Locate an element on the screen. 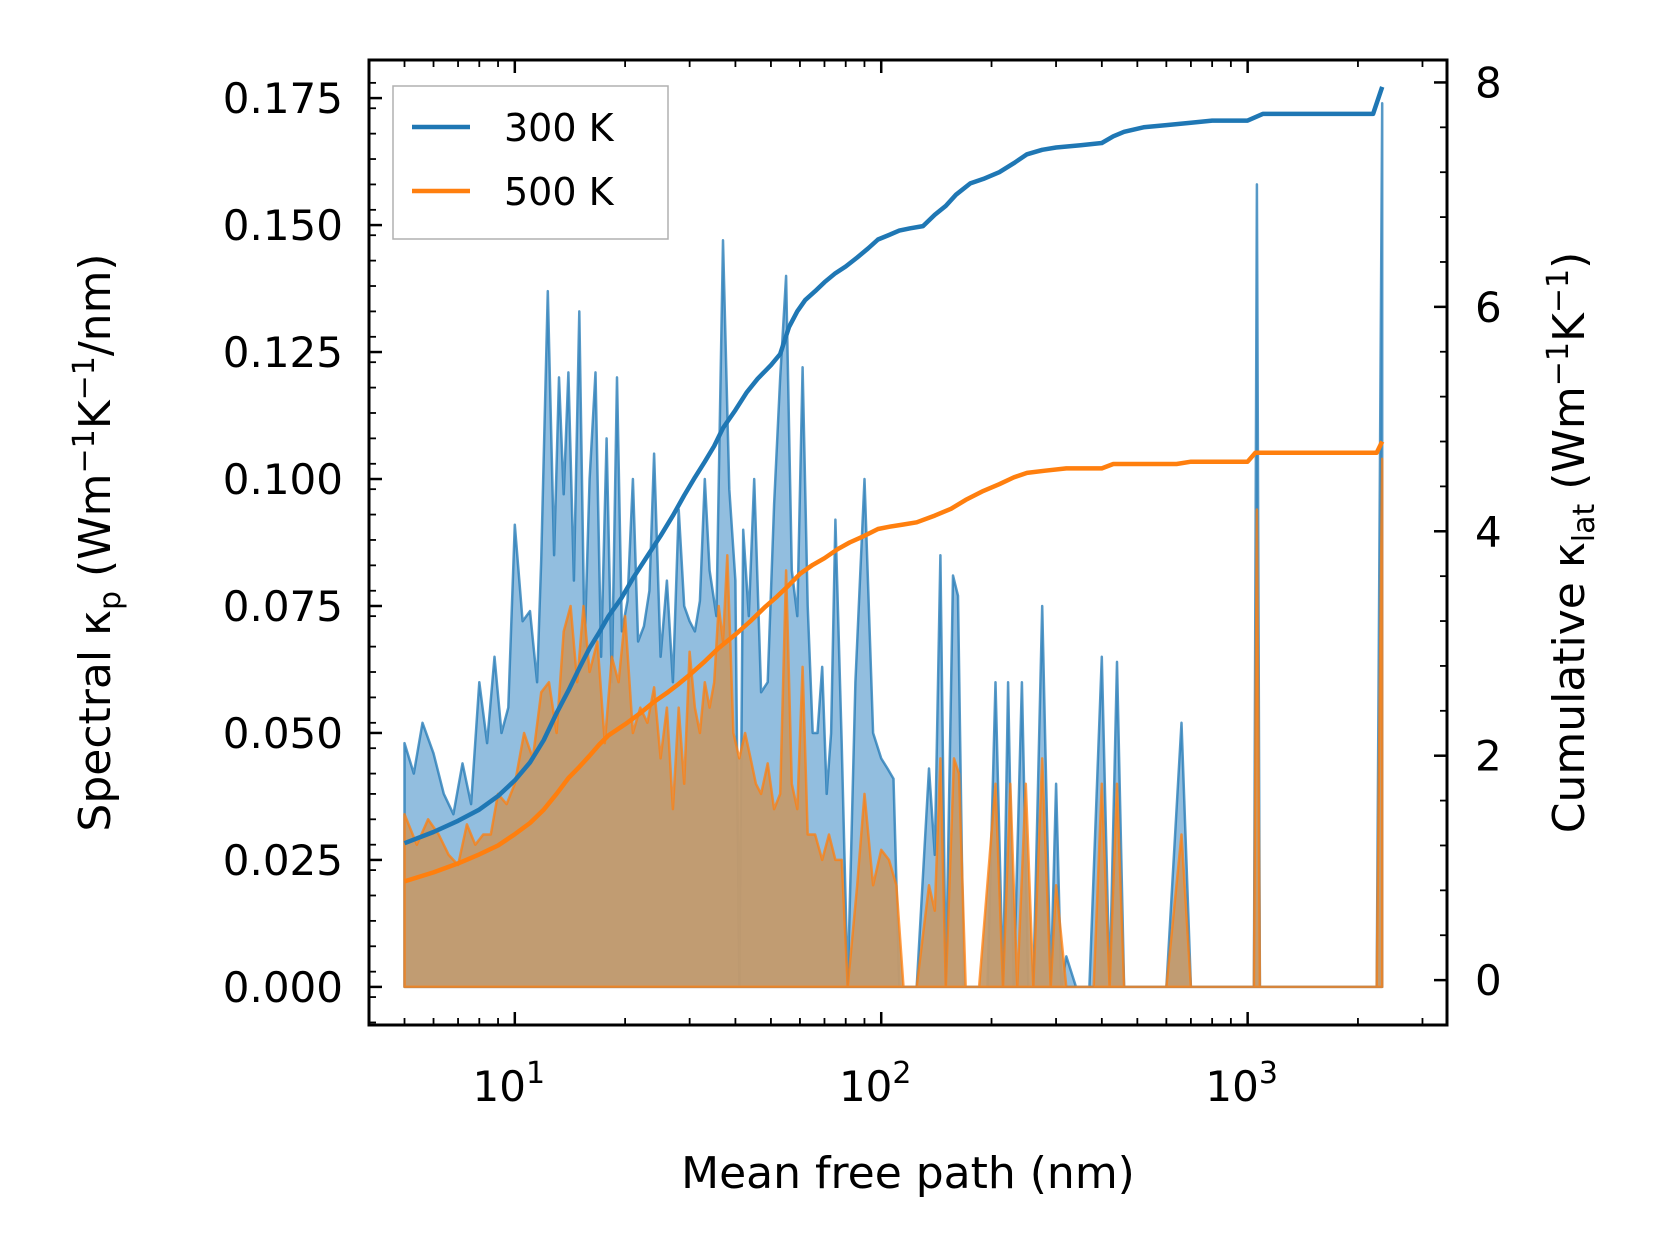  y-left-label-part: Spectral κ is located at coordinates (95, 721).